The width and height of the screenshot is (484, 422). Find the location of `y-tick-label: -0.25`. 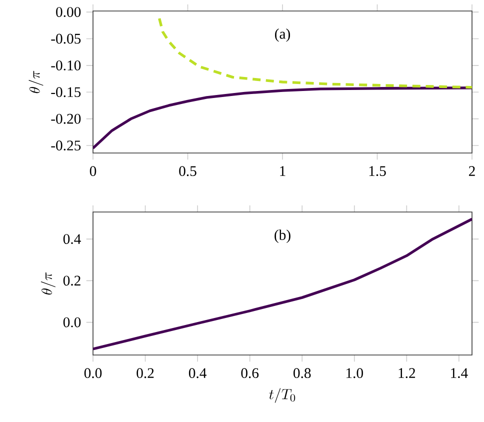

y-tick-label: -0.25 is located at coordinates (66, 145).